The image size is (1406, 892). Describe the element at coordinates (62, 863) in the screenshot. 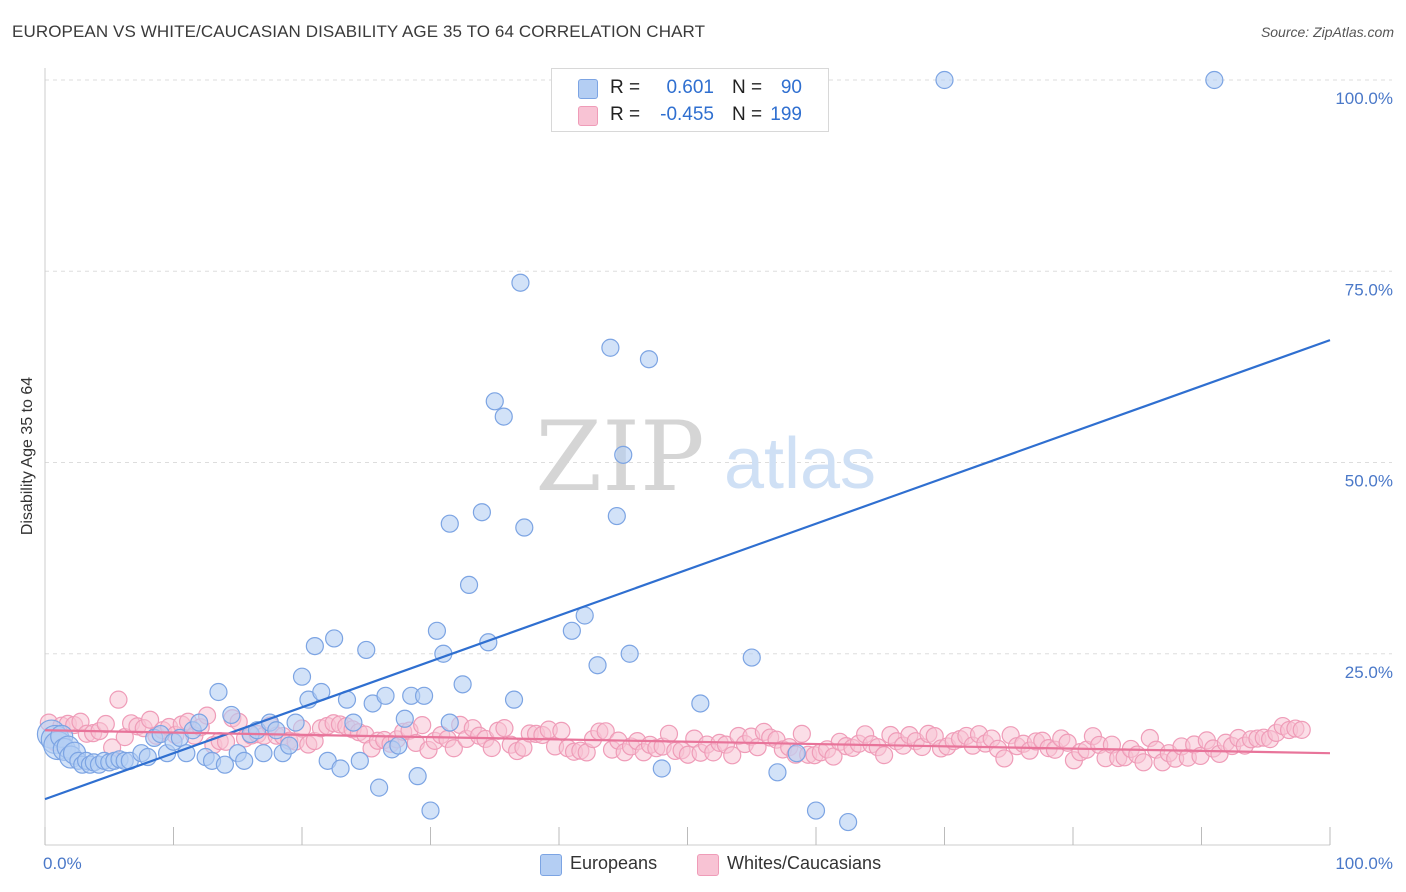

I see `x-tick-label: 0.0%` at that location.